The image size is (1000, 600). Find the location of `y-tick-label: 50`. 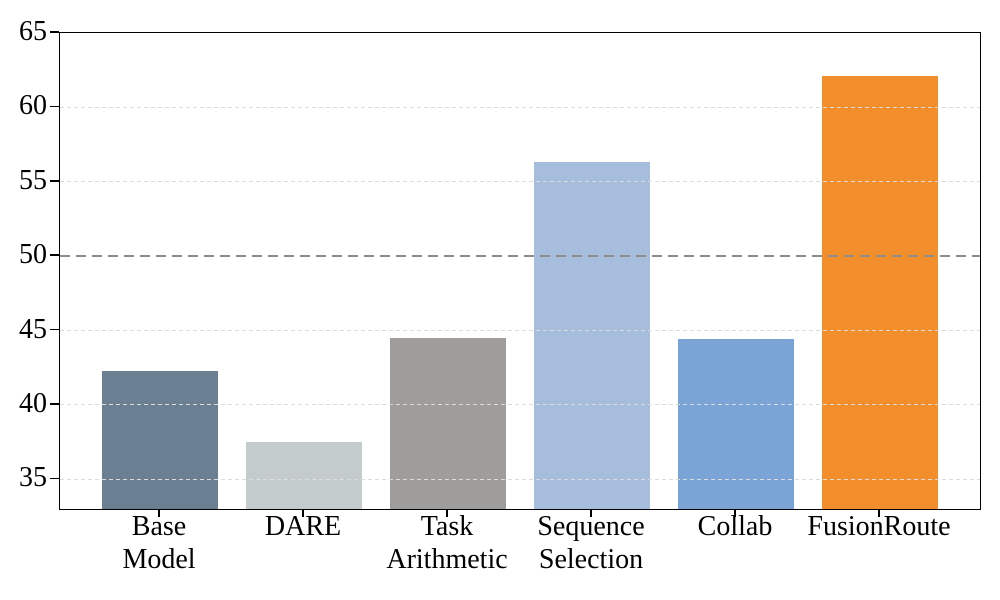

y-tick-label: 50 is located at coordinates (33, 255).